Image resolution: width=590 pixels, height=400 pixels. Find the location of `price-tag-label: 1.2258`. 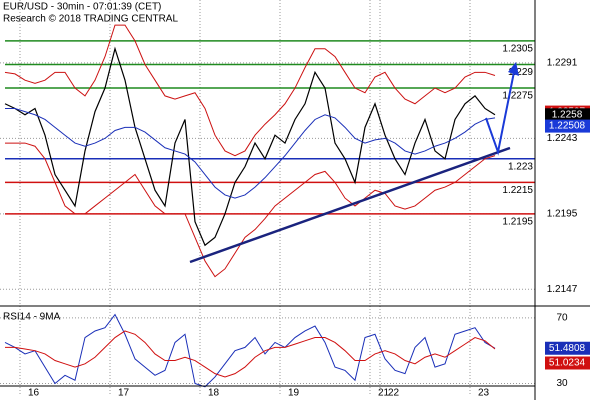

price-tag-label: 1.2258 is located at coordinates (567, 114).